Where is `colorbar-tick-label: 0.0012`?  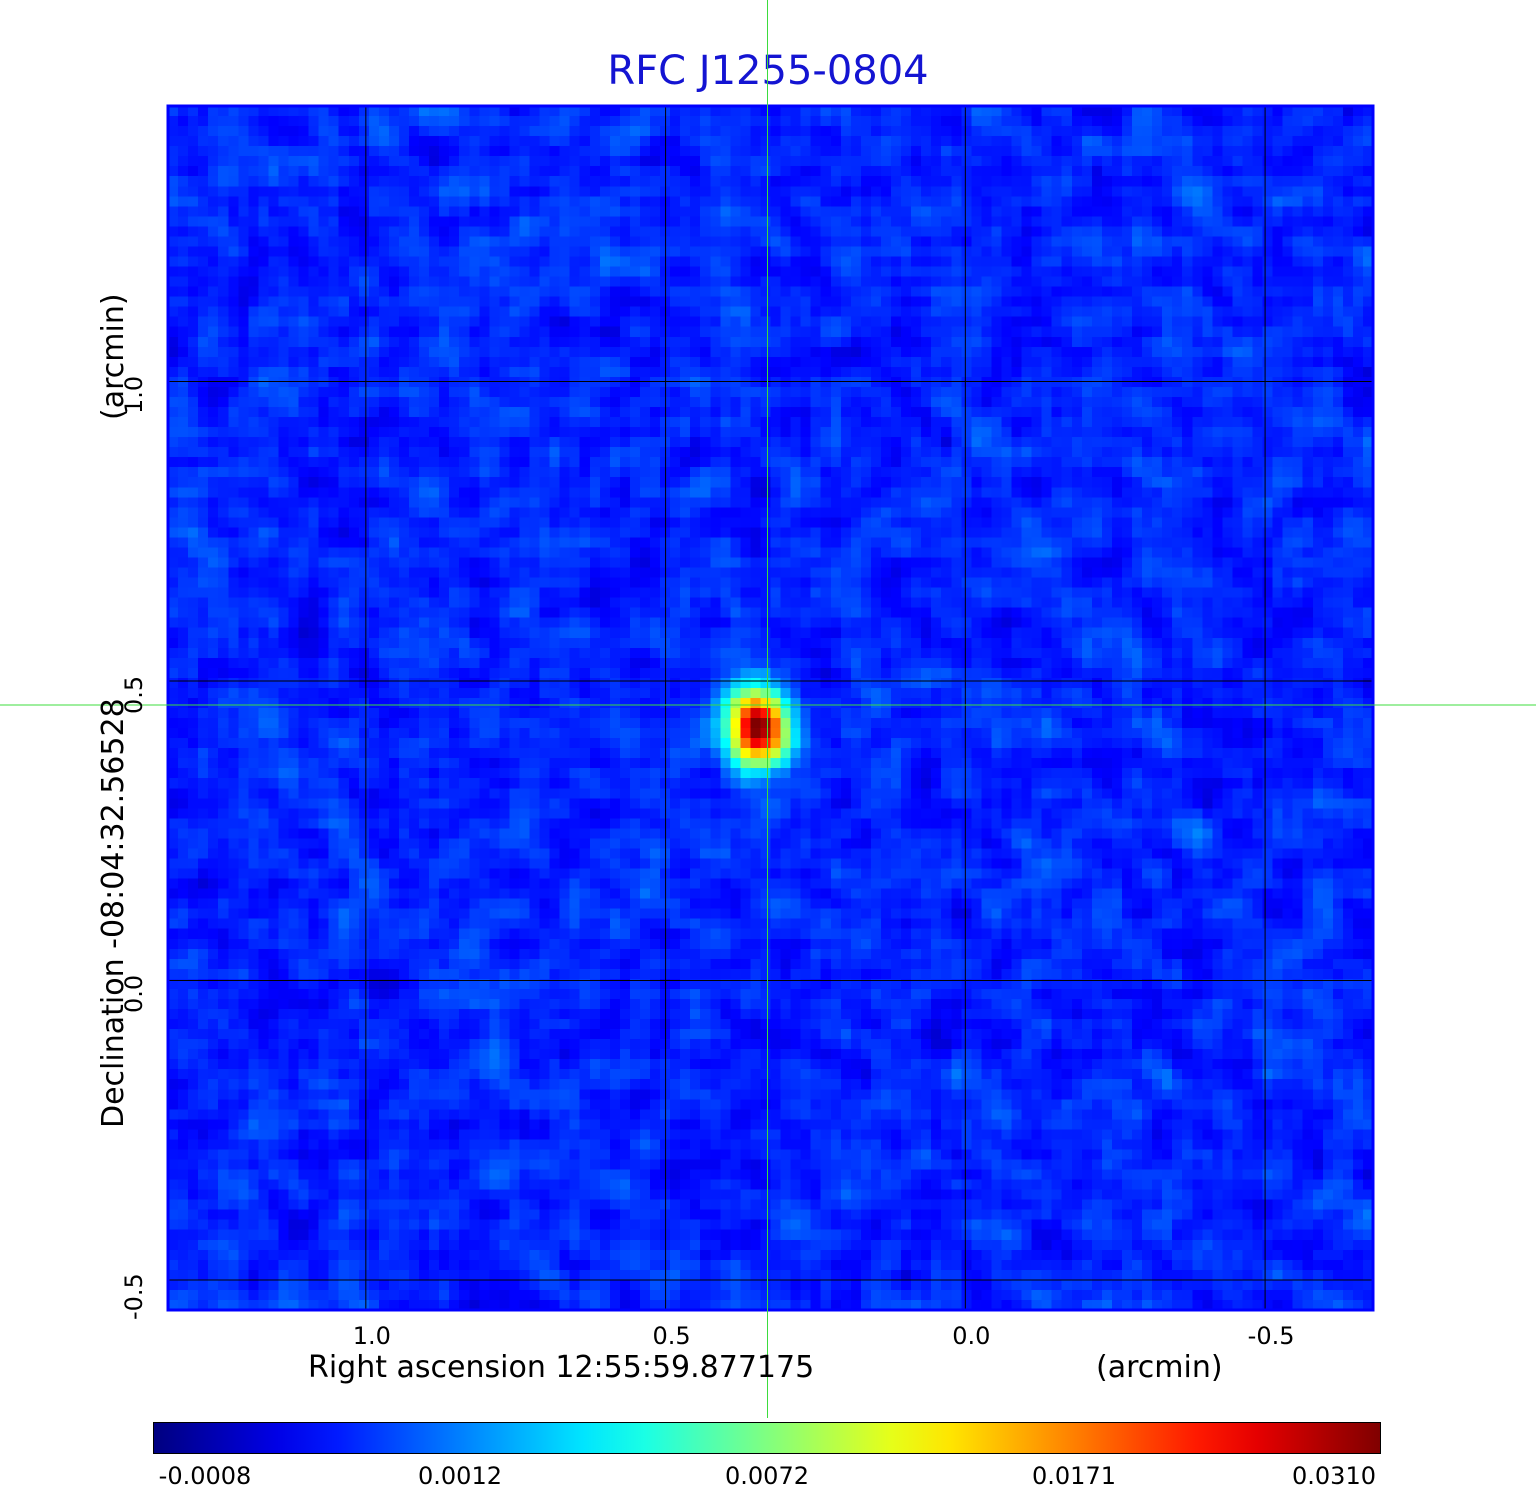 colorbar-tick-label: 0.0012 is located at coordinates (460, 1476).